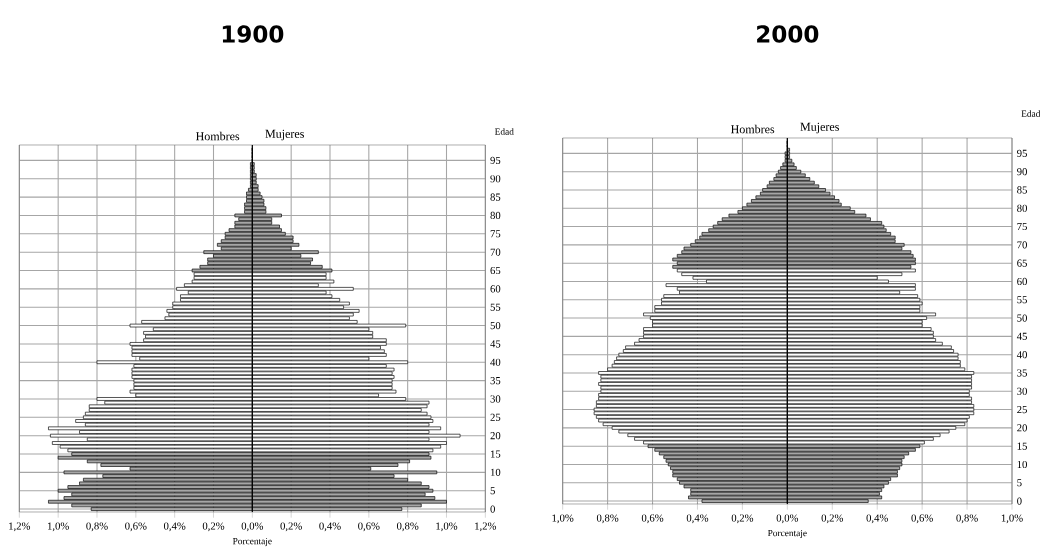 The width and height of the screenshot is (1040, 554). What do you see at coordinates (788, 34) in the screenshot?
I see `chart-title: 2000` at bounding box center [788, 34].